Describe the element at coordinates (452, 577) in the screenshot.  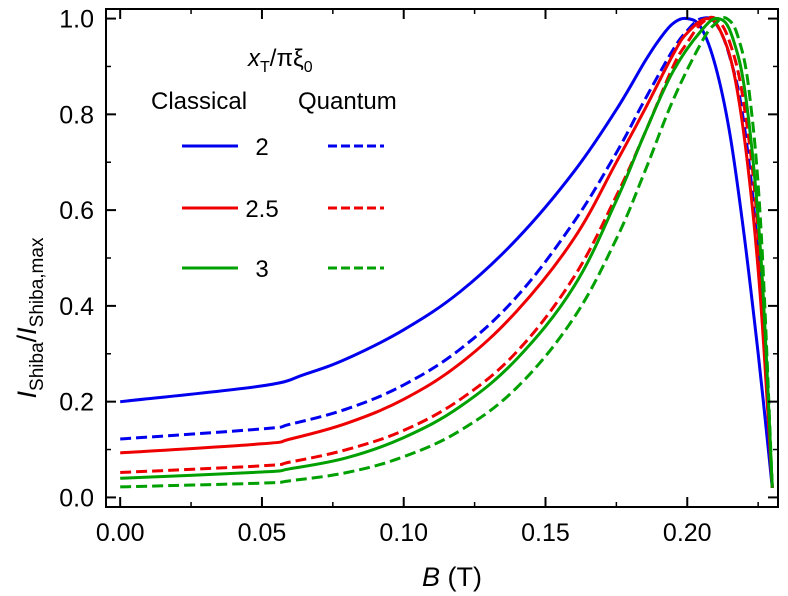
I see `x-axis-title: B (T)` at that location.